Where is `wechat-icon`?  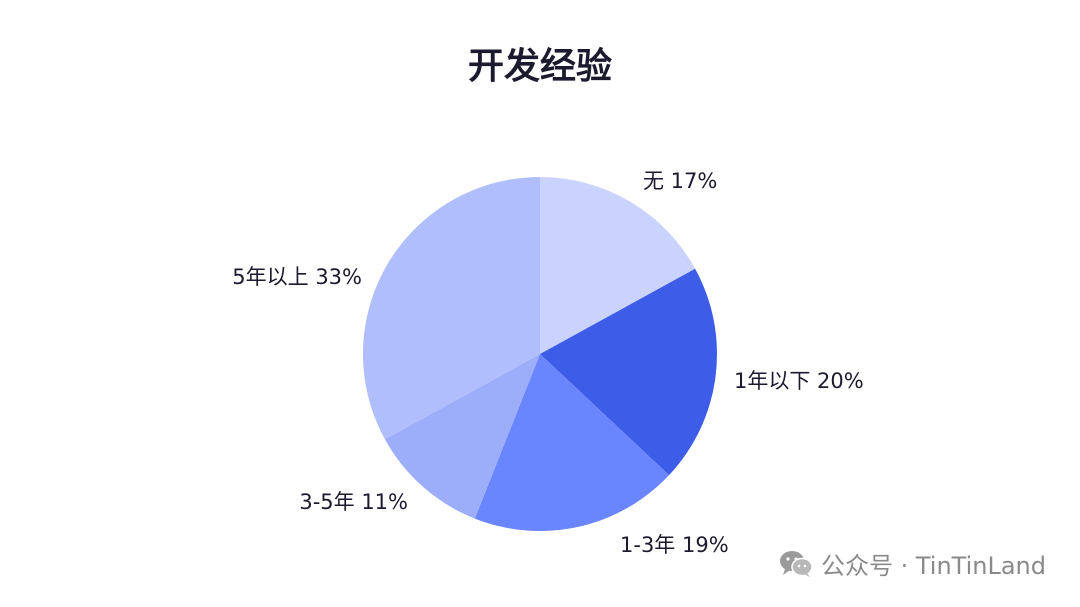
wechat-icon is located at coordinates (796, 563).